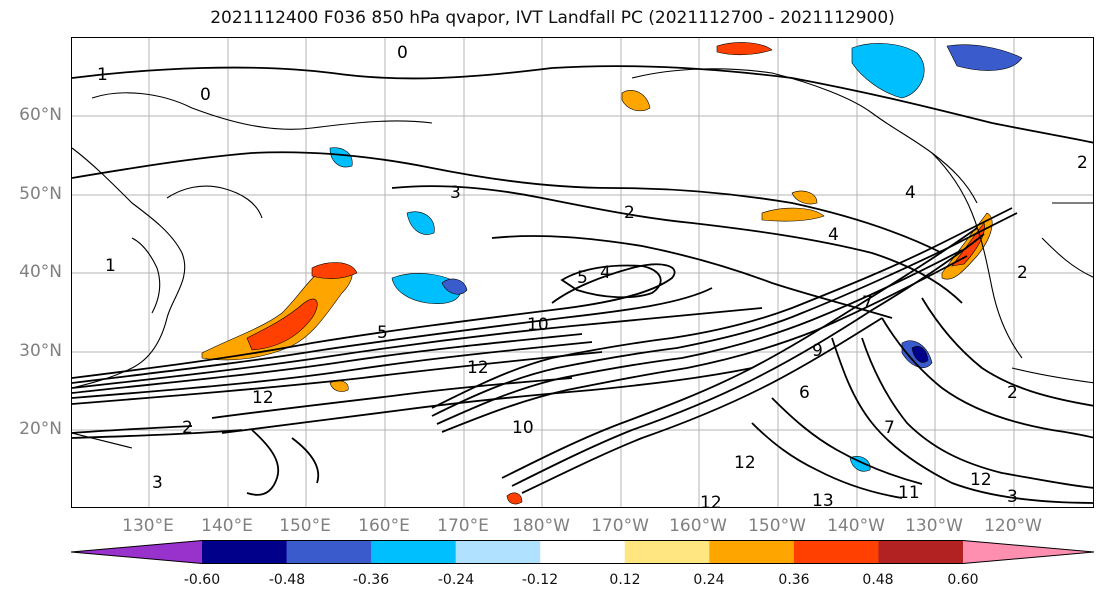 The width and height of the screenshot is (1105, 601). What do you see at coordinates (698, 526) in the screenshot?
I see `lon-label: 160°W` at bounding box center [698, 526].